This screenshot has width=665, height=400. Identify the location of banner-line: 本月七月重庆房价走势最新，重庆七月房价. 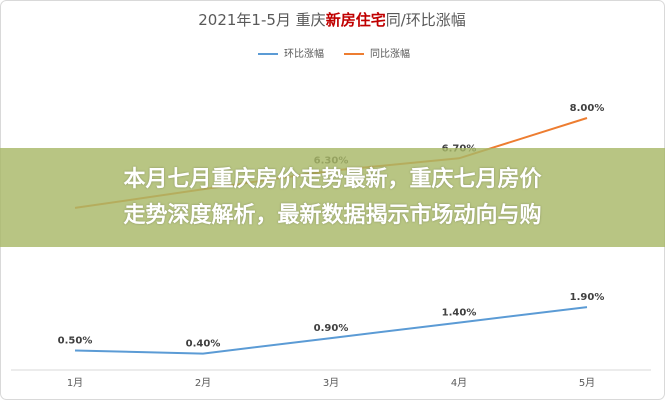
(332, 179).